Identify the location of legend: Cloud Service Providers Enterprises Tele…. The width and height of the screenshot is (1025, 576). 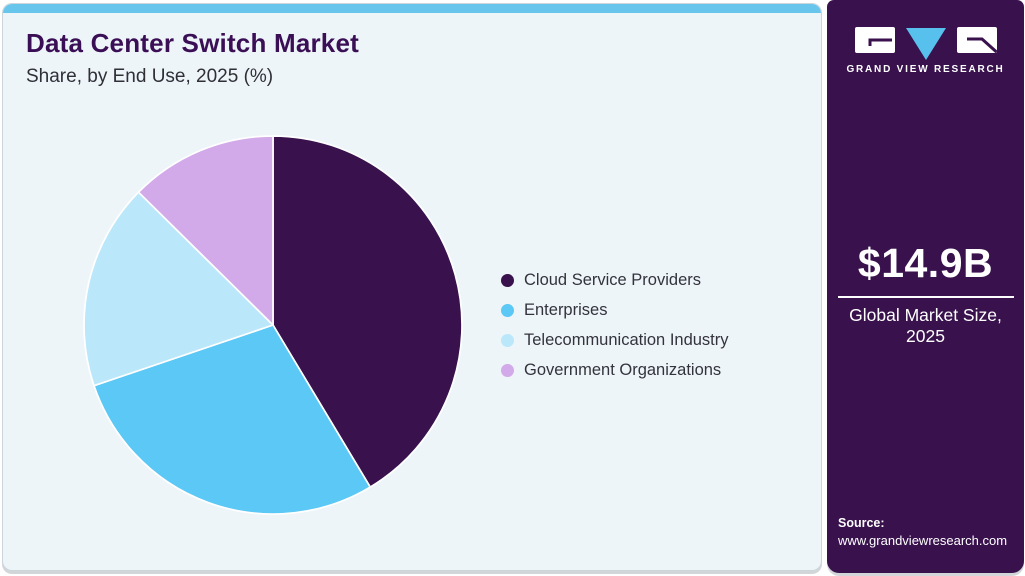
(615, 325).